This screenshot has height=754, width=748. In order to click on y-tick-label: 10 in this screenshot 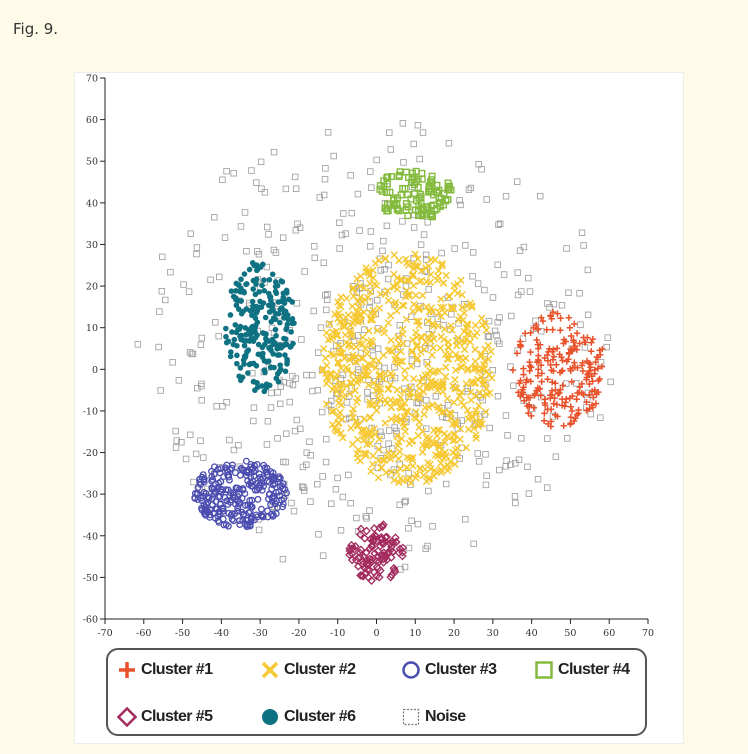, I will do `click(92, 328)`.